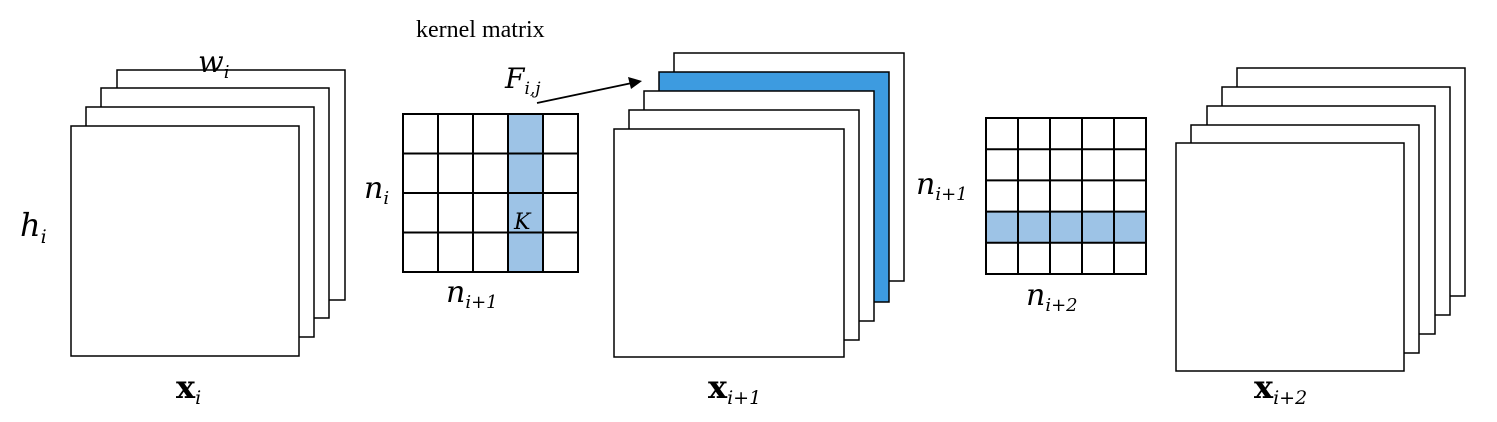 This screenshot has width=1497, height=422. I want to click on ni-label: ni, so click(376, 190).